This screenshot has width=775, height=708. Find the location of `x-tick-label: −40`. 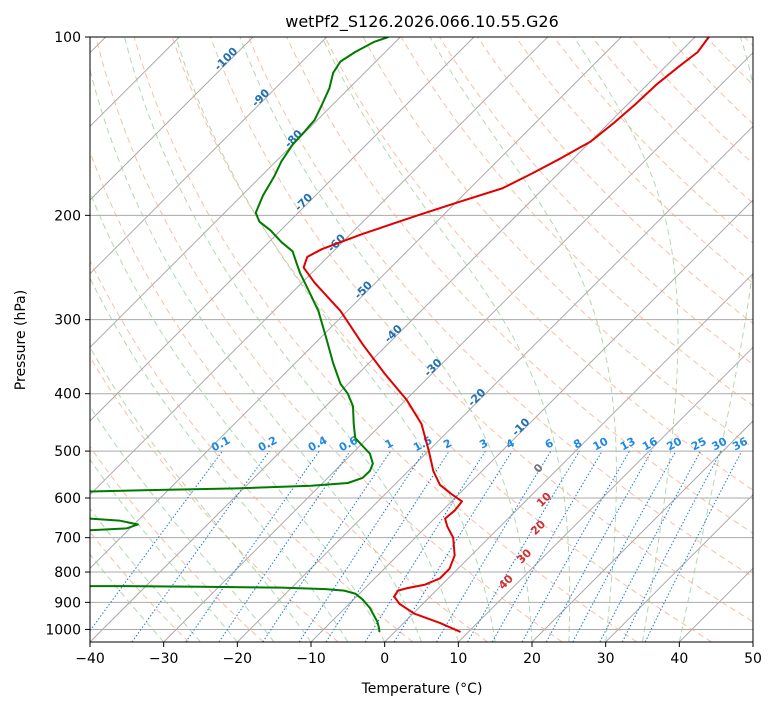

x-tick-label: −40 is located at coordinates (90, 659).